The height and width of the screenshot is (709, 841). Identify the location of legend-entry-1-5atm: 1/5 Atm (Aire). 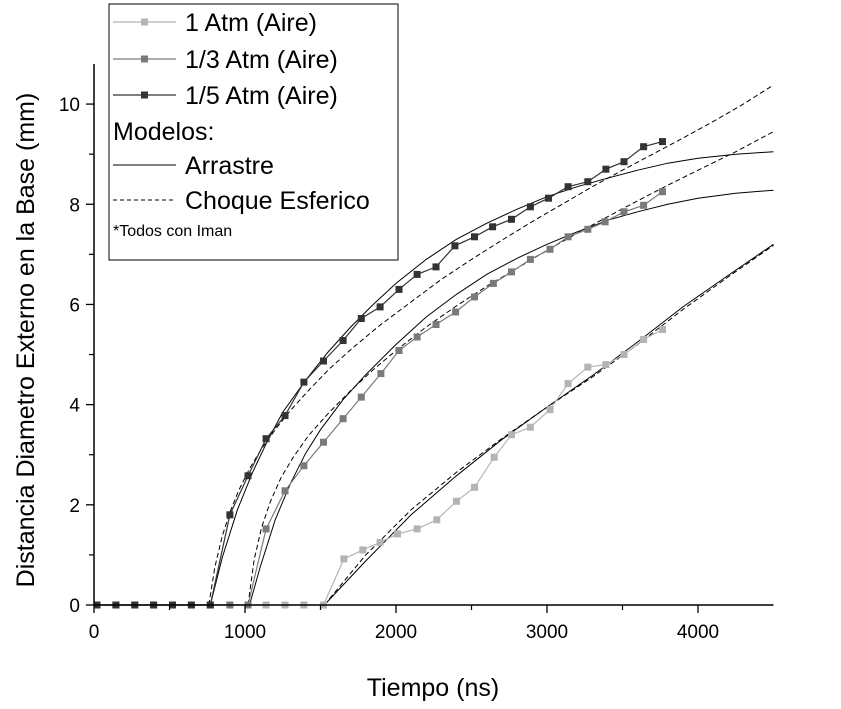
(225, 96).